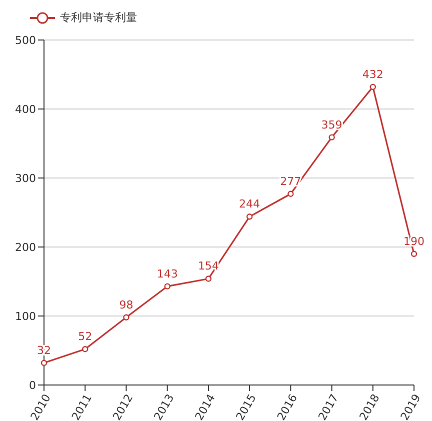 The height and width of the screenshot is (421, 432). I want to click on data-label: 143, so click(167, 273).